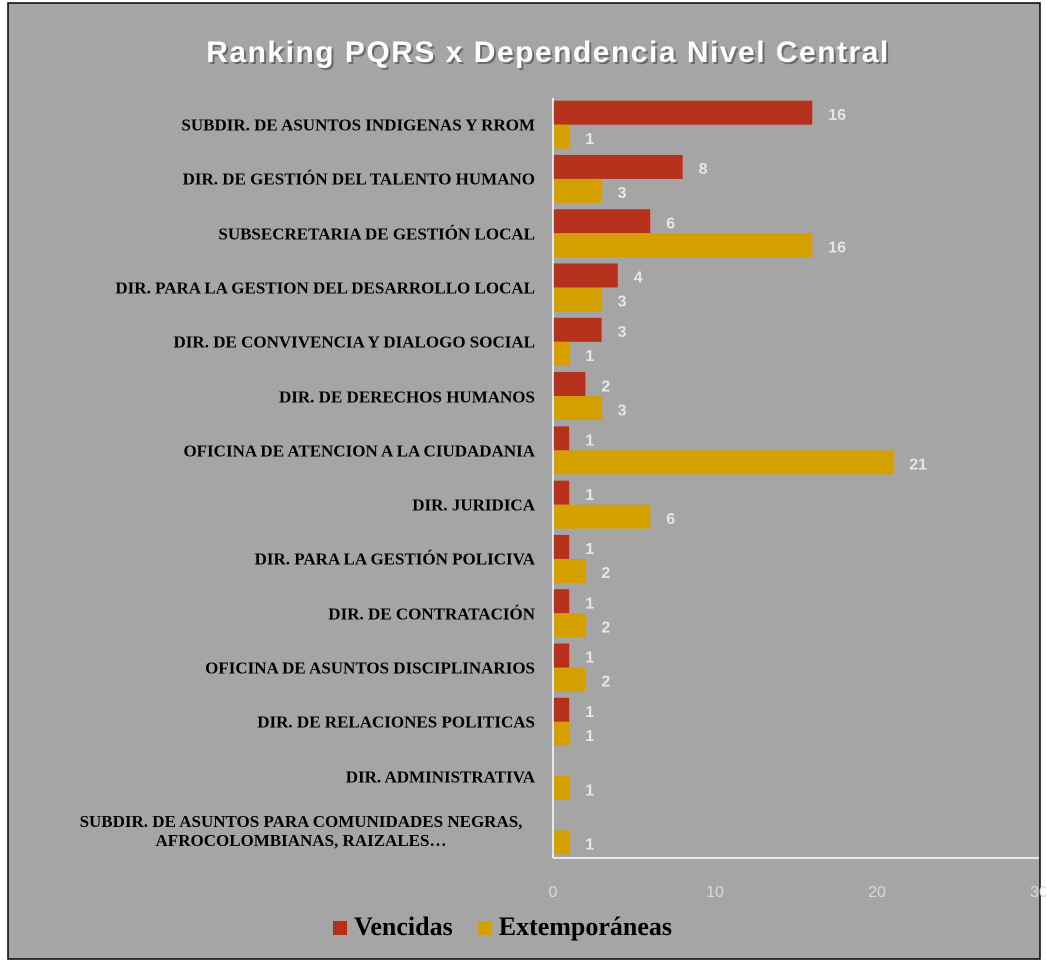 The height and width of the screenshot is (966, 1046). I want to click on x-tick-label: 0, so click(553, 892).